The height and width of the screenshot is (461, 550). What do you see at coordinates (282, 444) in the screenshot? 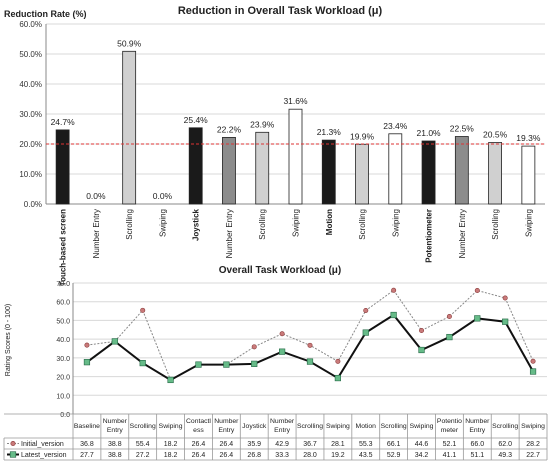
I see `table-value-cell: 42.9` at bounding box center [282, 444].